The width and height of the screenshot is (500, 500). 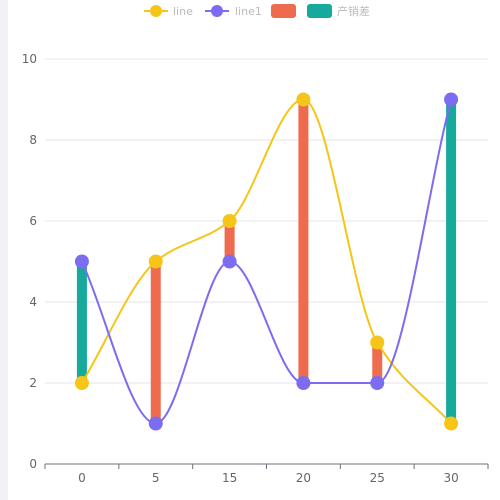 What do you see at coordinates (229, 478) in the screenshot?
I see `x-tick-label: 15` at bounding box center [229, 478].